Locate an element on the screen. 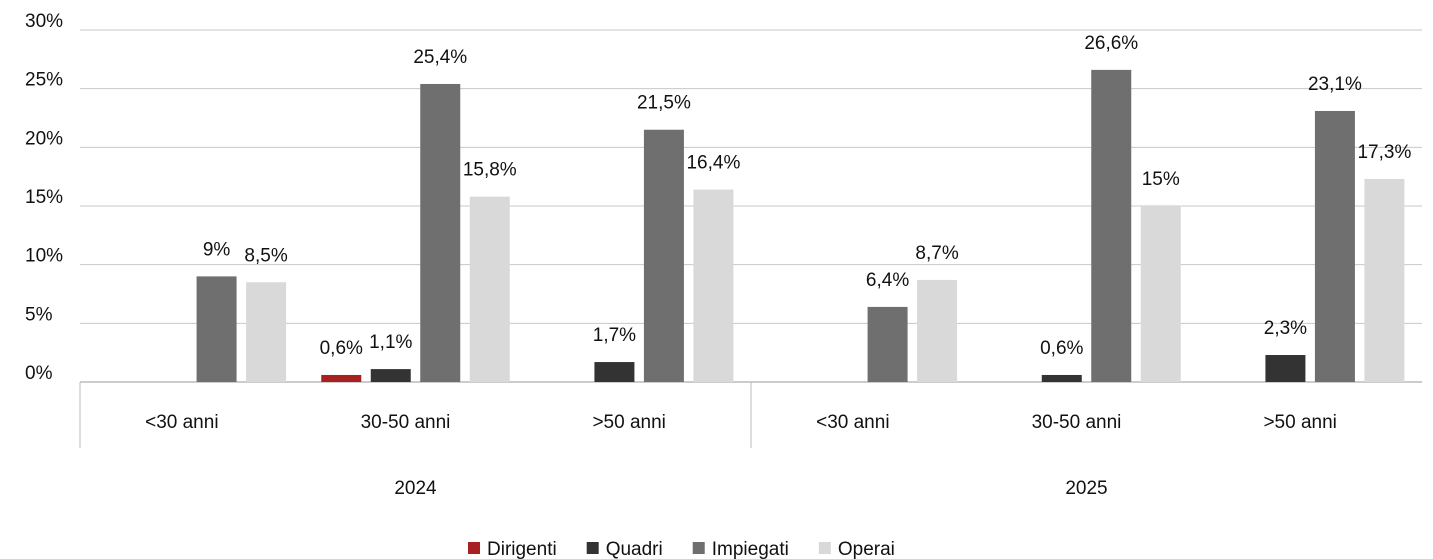  value-label: 15% is located at coordinates (1161, 179).